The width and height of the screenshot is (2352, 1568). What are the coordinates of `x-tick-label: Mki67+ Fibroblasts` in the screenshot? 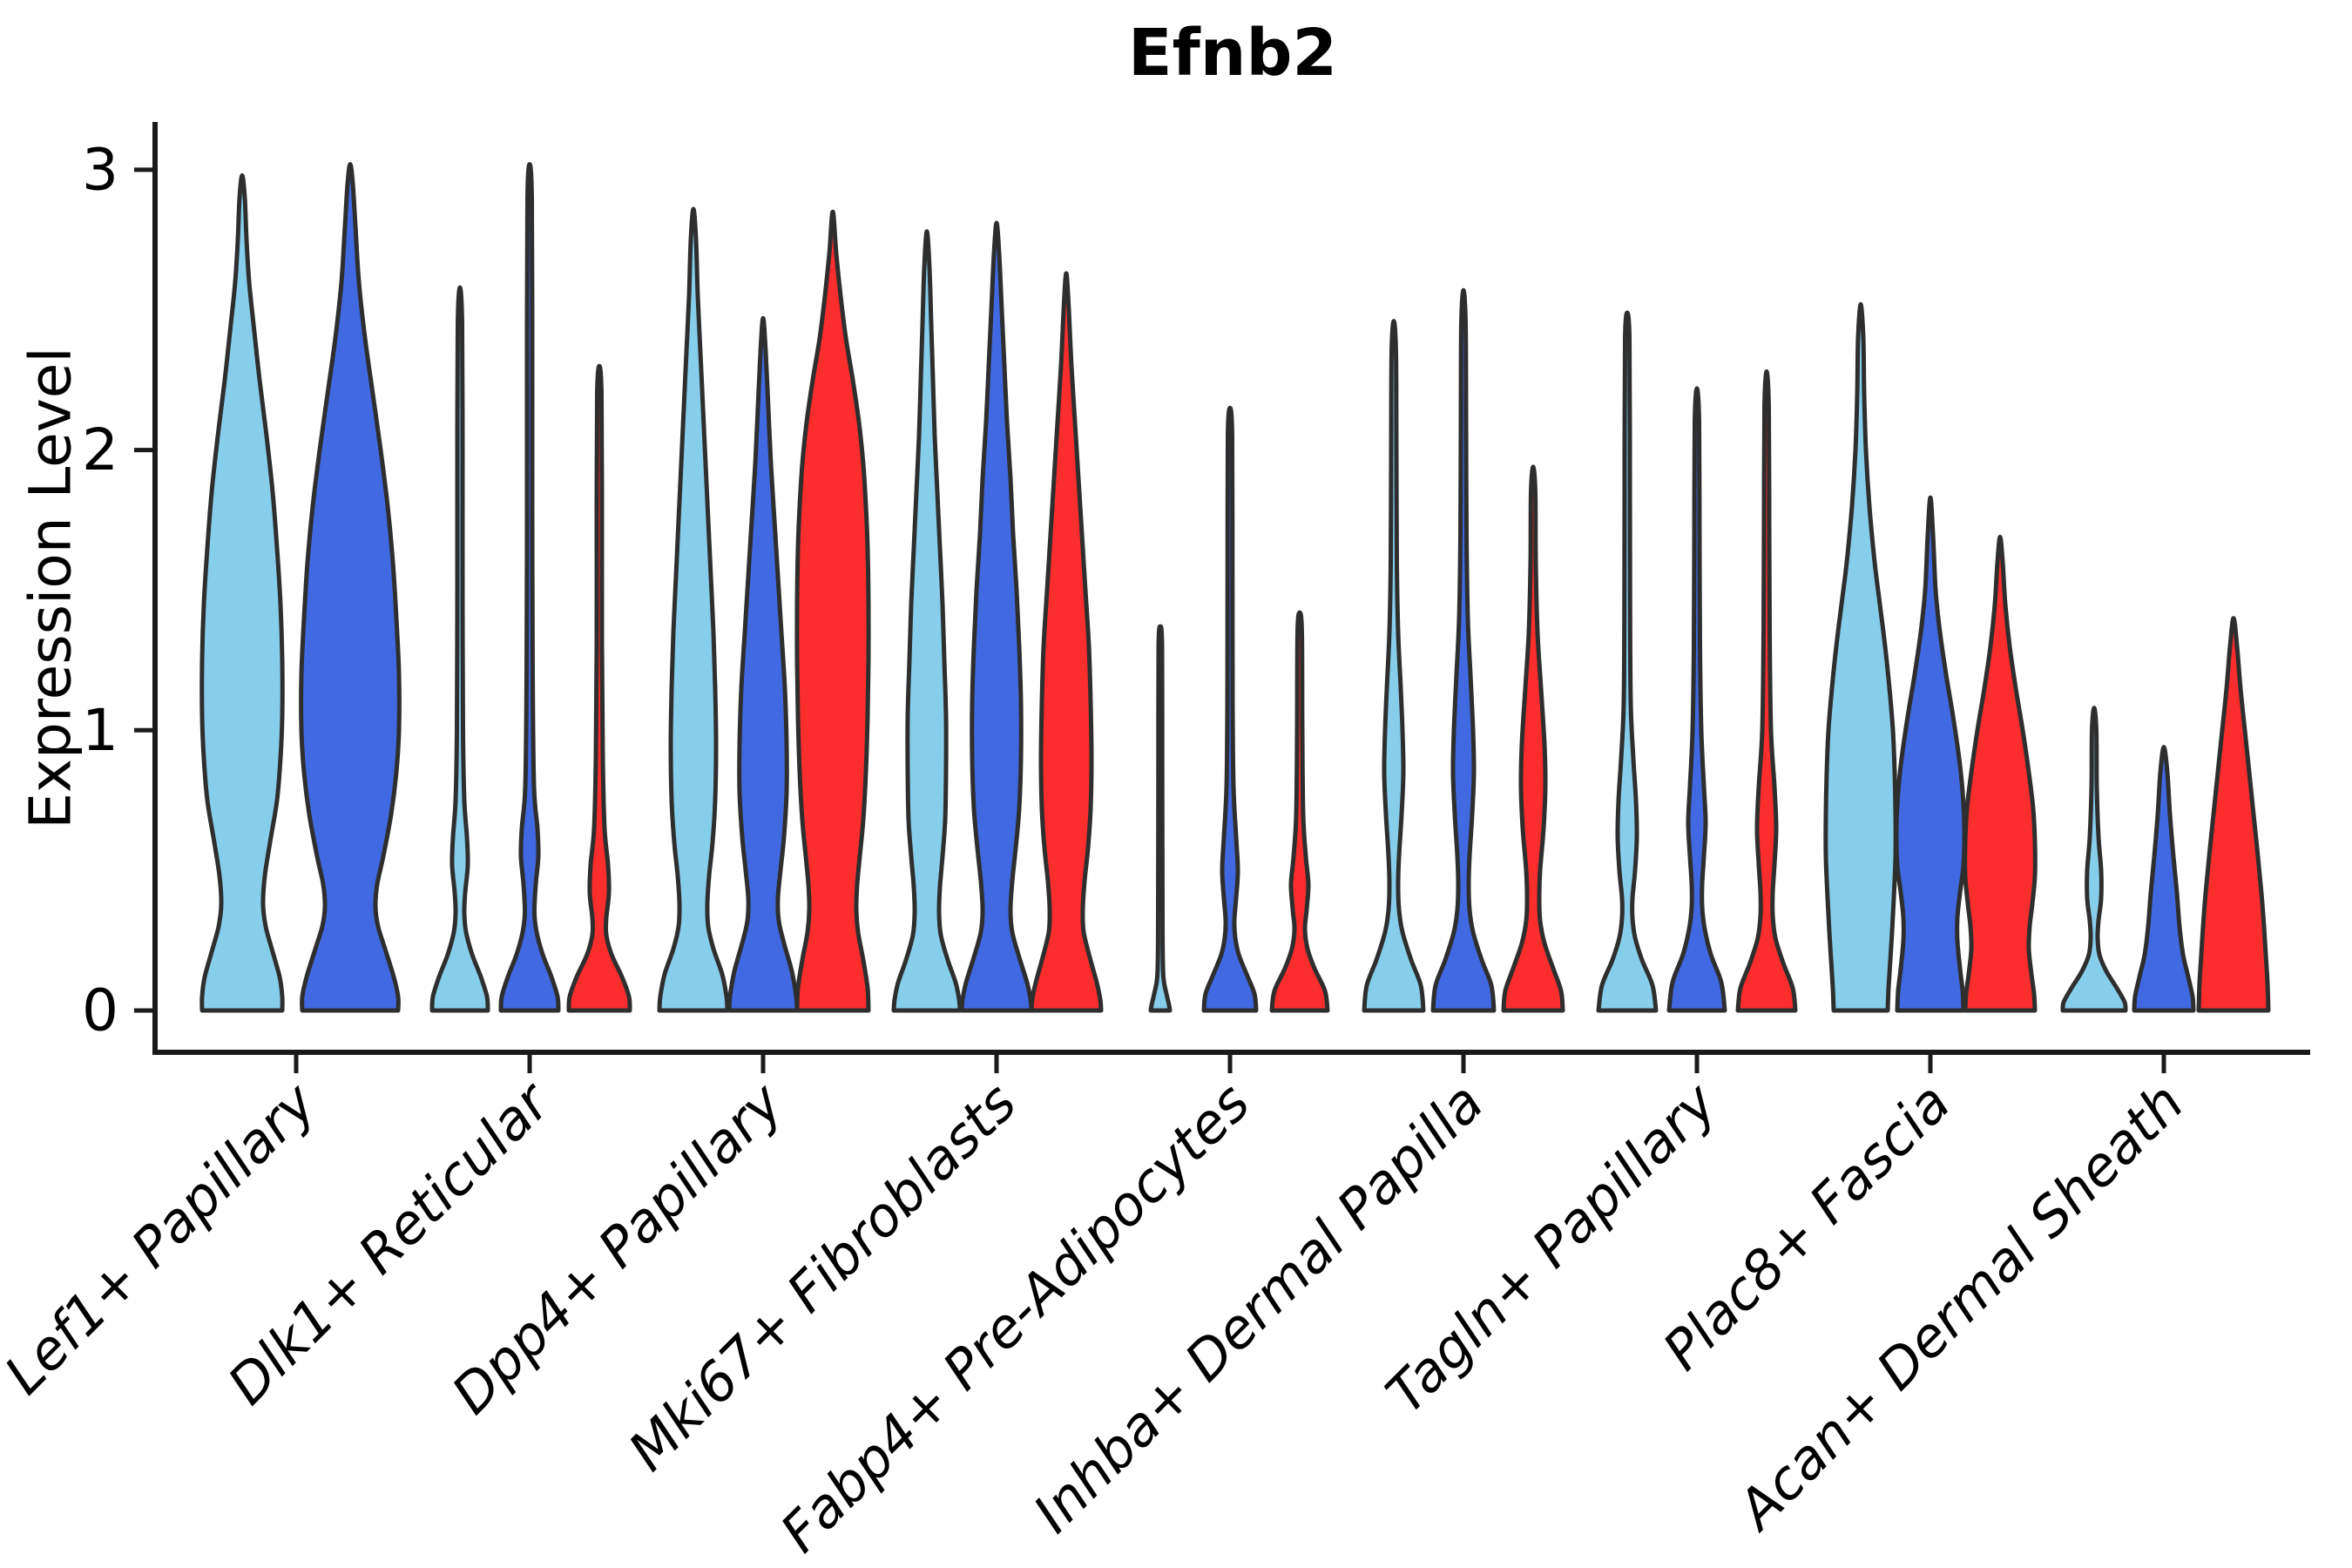 It's located at (822, 1277).